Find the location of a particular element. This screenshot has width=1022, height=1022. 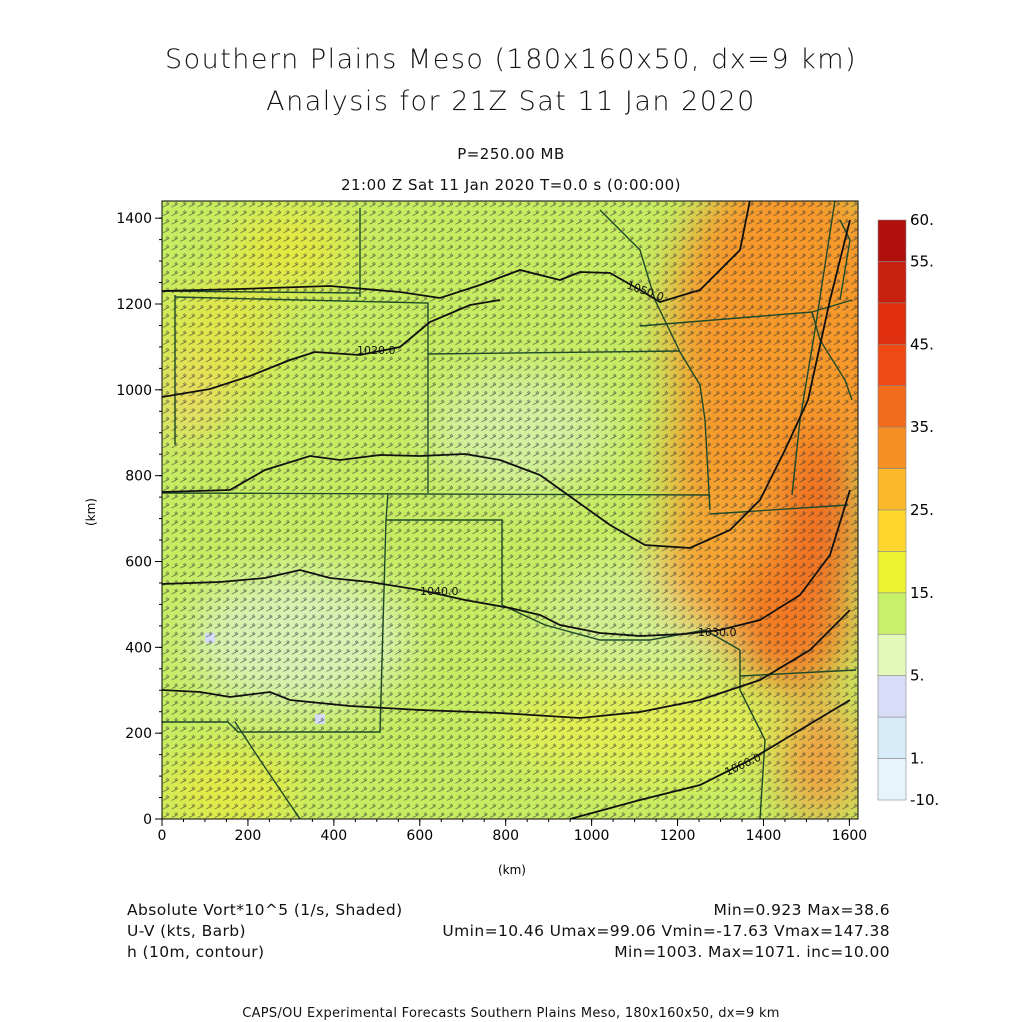

field-3-name: h (10m, contour) is located at coordinates (196, 952).